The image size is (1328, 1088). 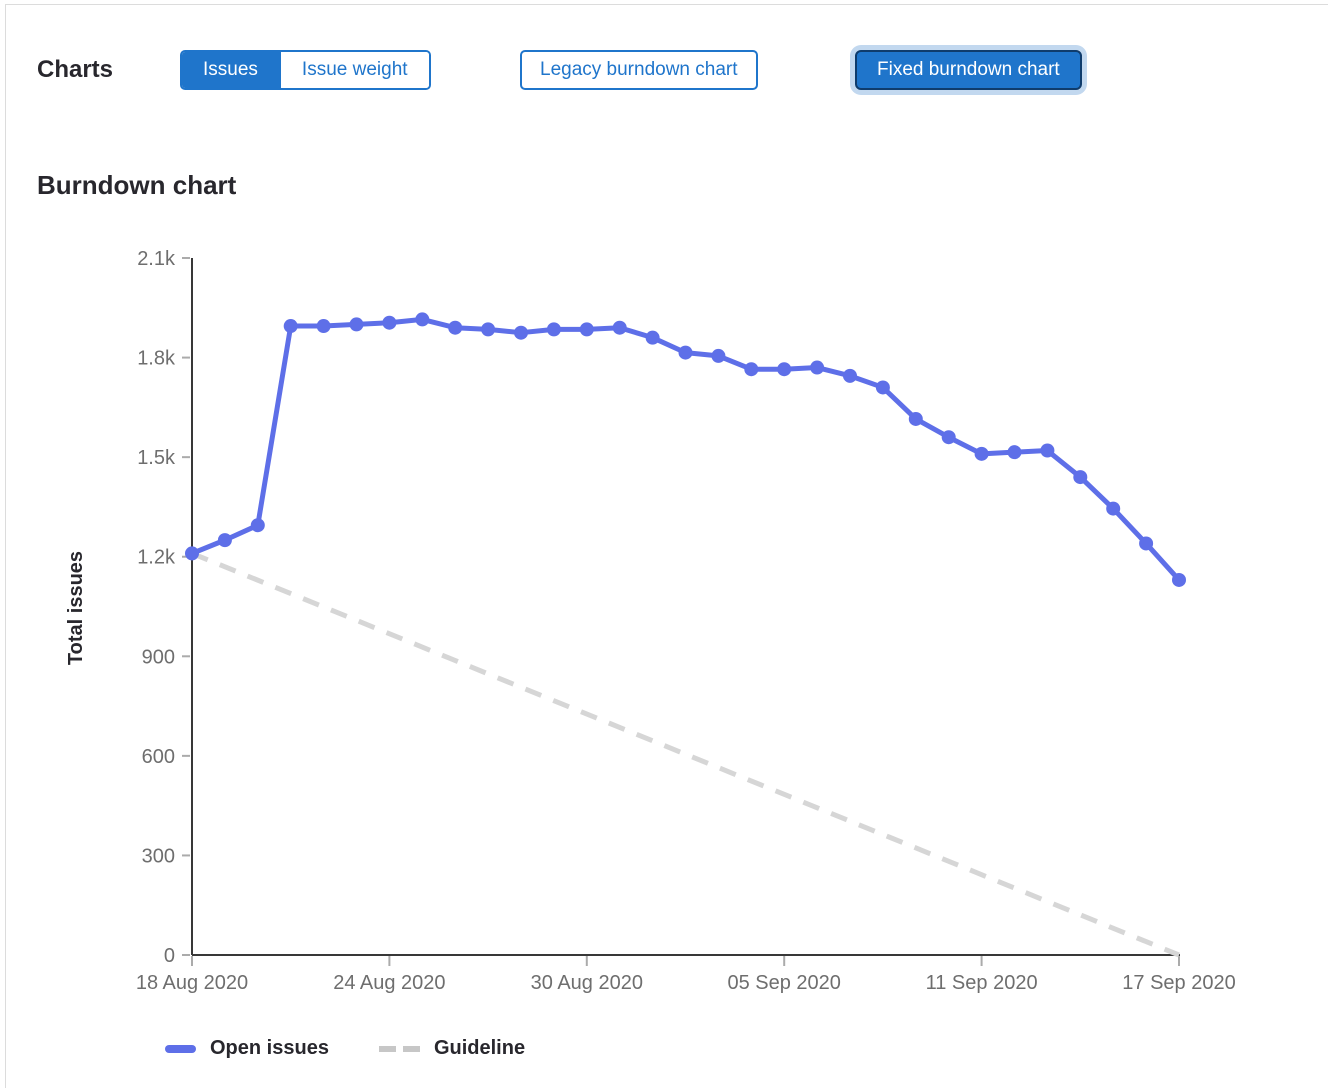 What do you see at coordinates (982, 983) in the screenshot?
I see `x-tick-label: 11 Sep 2020` at bounding box center [982, 983].